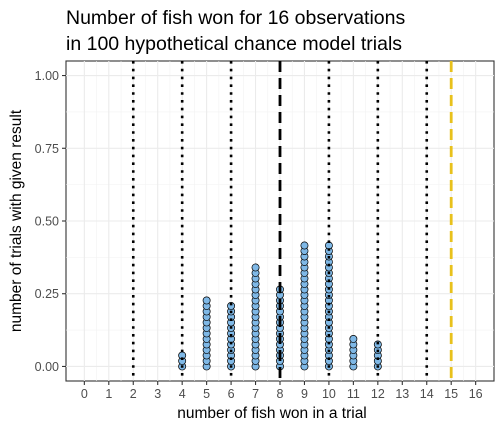  I want to click on x-tick-label: 11, so click(353, 394).